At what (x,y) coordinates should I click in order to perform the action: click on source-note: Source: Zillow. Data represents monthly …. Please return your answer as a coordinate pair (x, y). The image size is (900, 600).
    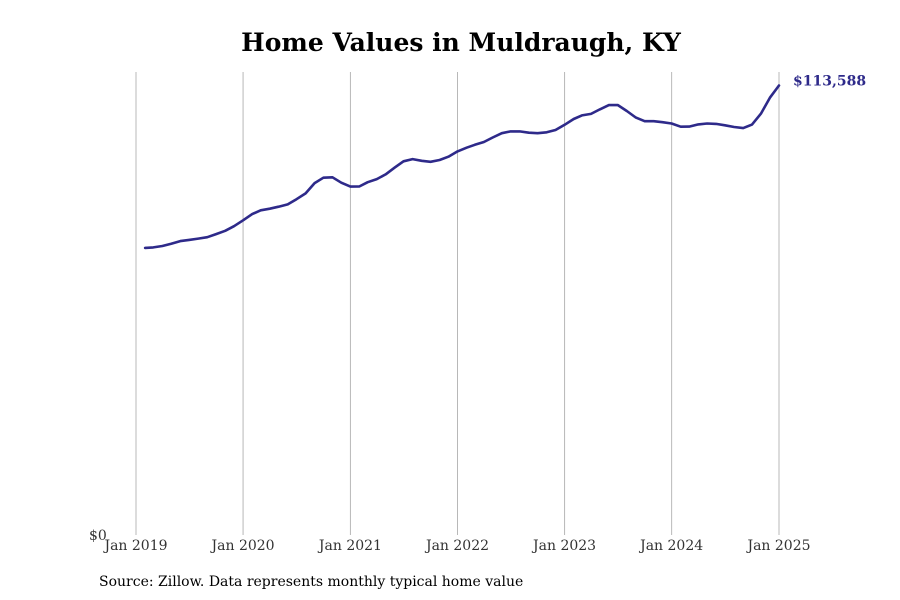
    Looking at the image, I should click on (311, 582).